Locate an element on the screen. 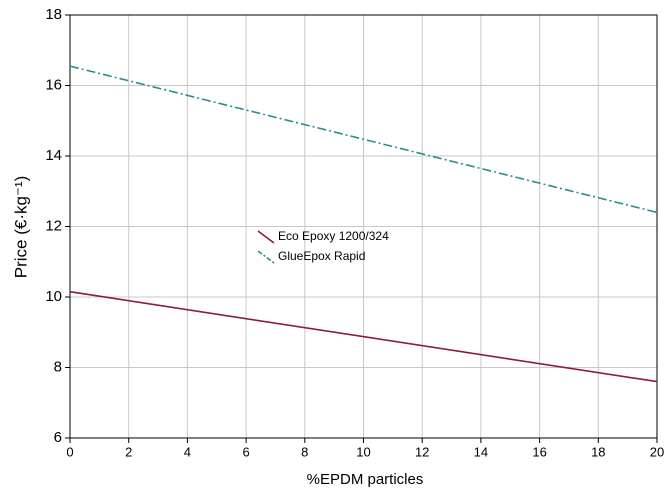 This screenshot has height=490, width=665. x-tick-label: 20 is located at coordinates (657, 451).